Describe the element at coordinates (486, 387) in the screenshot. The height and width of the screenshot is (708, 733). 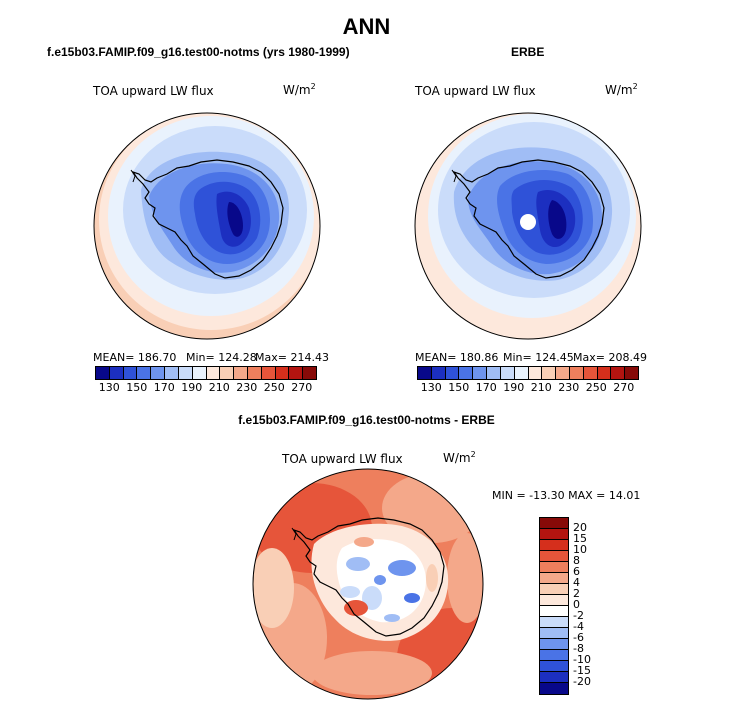
I see `obs-colorbar-tick: 170` at that location.